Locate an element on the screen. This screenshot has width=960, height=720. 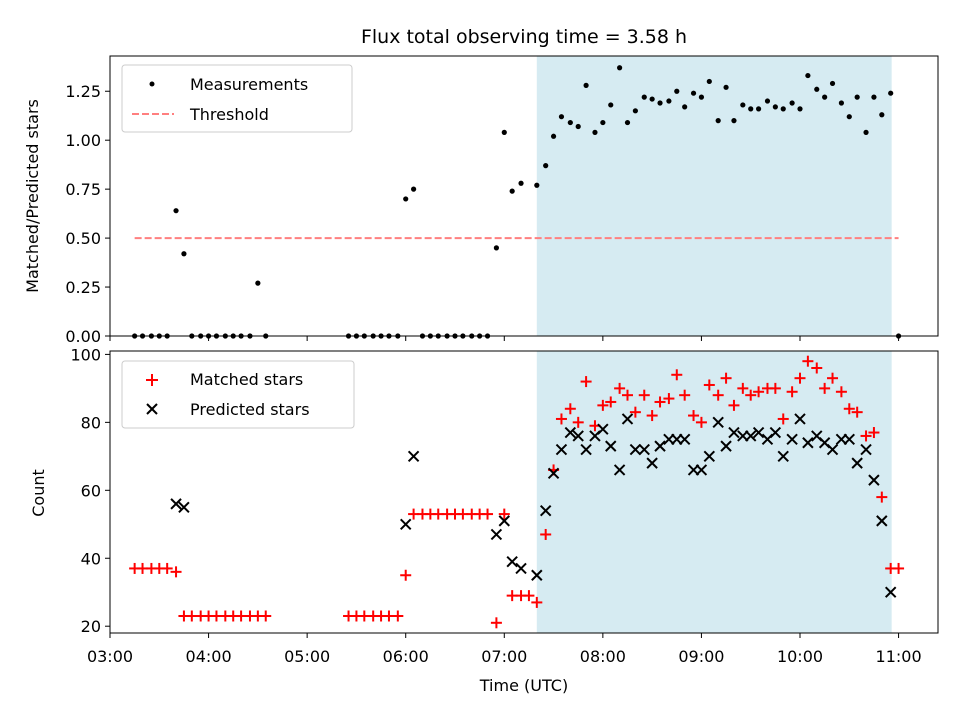
y-tick-label: 40 is located at coordinates (91, 558).